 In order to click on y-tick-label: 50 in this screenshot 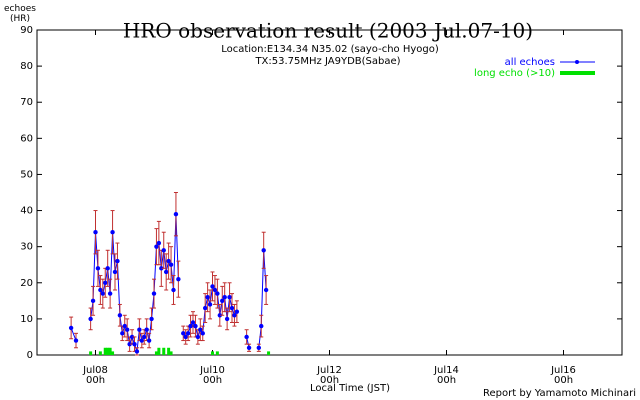, I will do `click(26, 174)`.